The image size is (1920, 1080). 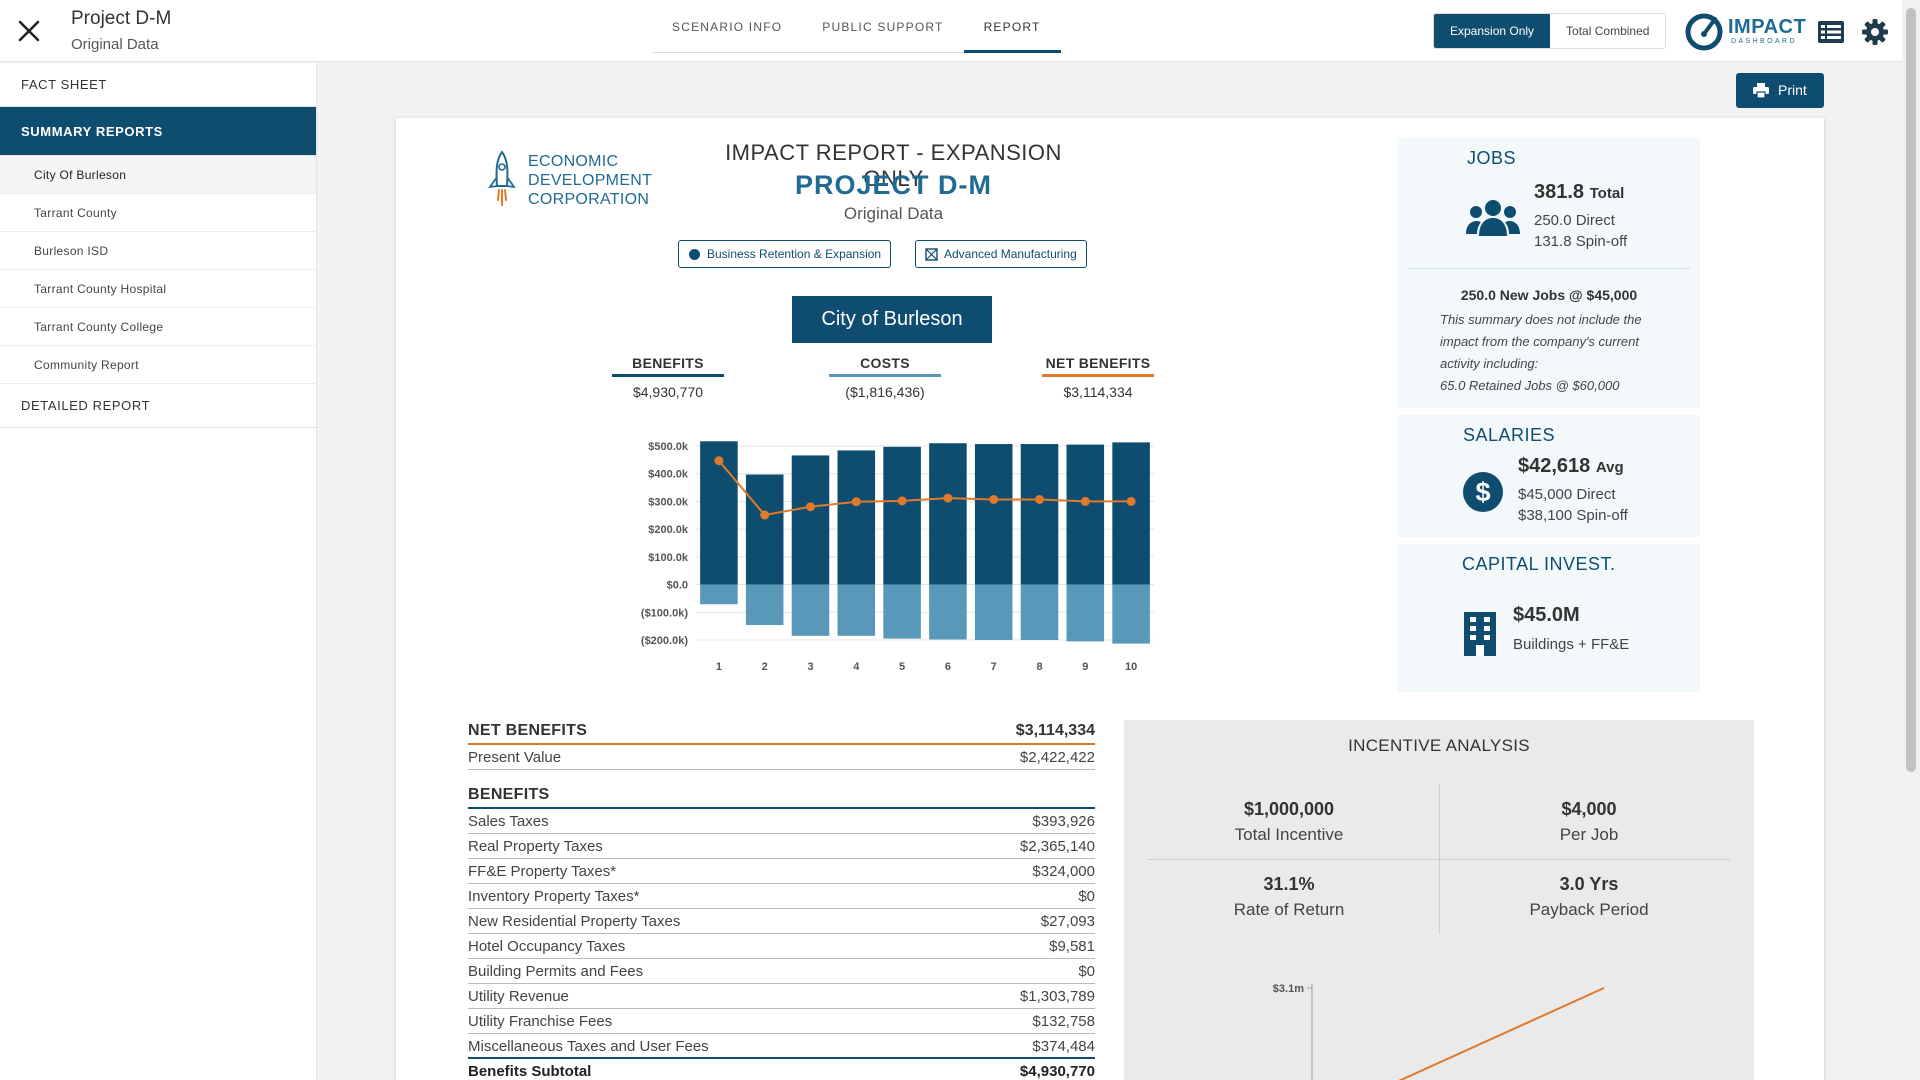 What do you see at coordinates (158, 289) in the screenshot?
I see `sidebar-item-tarrant-county-hospital: Tarrant County Hospital` at bounding box center [158, 289].